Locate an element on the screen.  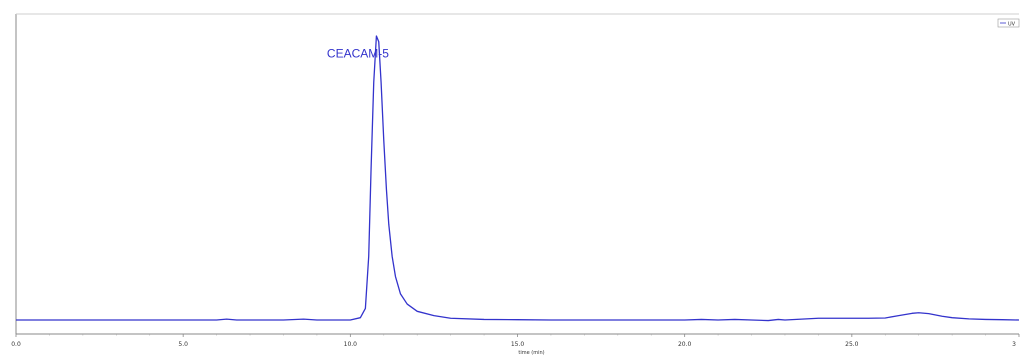
legend-entry-uv: UV is located at coordinates (1012, 25).